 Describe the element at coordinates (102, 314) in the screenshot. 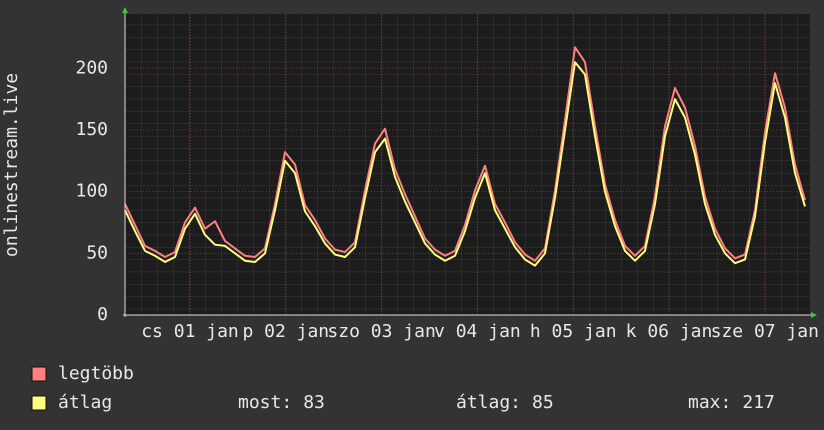

I see `y-tick-label: 0` at that location.